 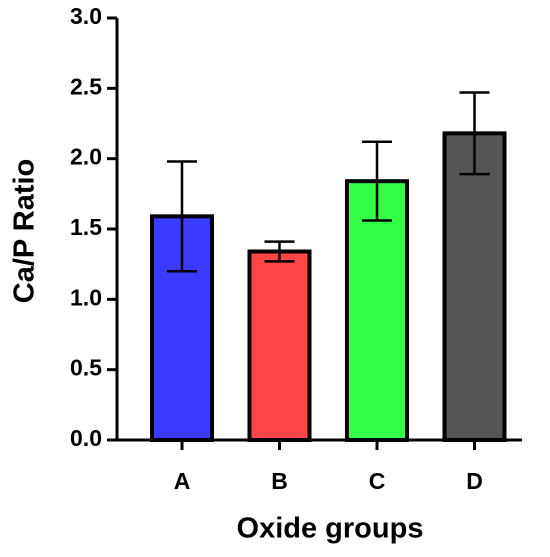 I want to click on y-tick-label: 1.5, so click(x=86, y=227).